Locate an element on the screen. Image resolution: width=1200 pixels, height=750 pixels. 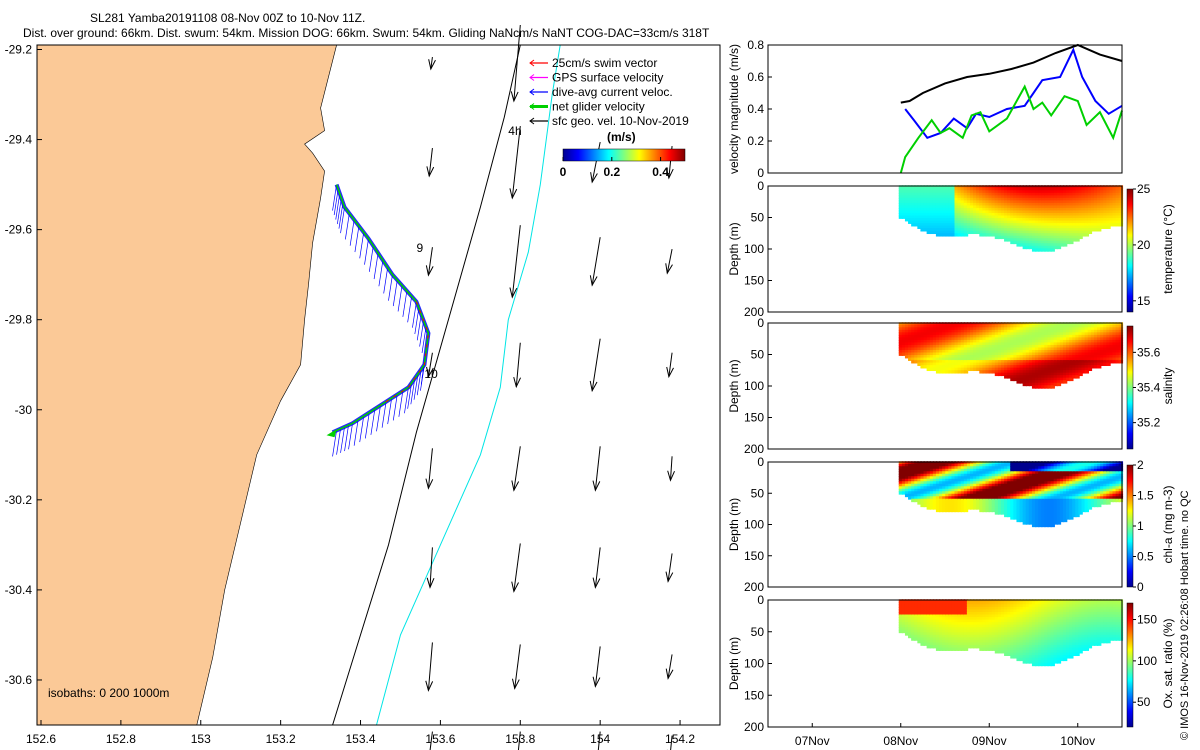
map-y-tick-label: -30 is located at coordinates (24, 410).